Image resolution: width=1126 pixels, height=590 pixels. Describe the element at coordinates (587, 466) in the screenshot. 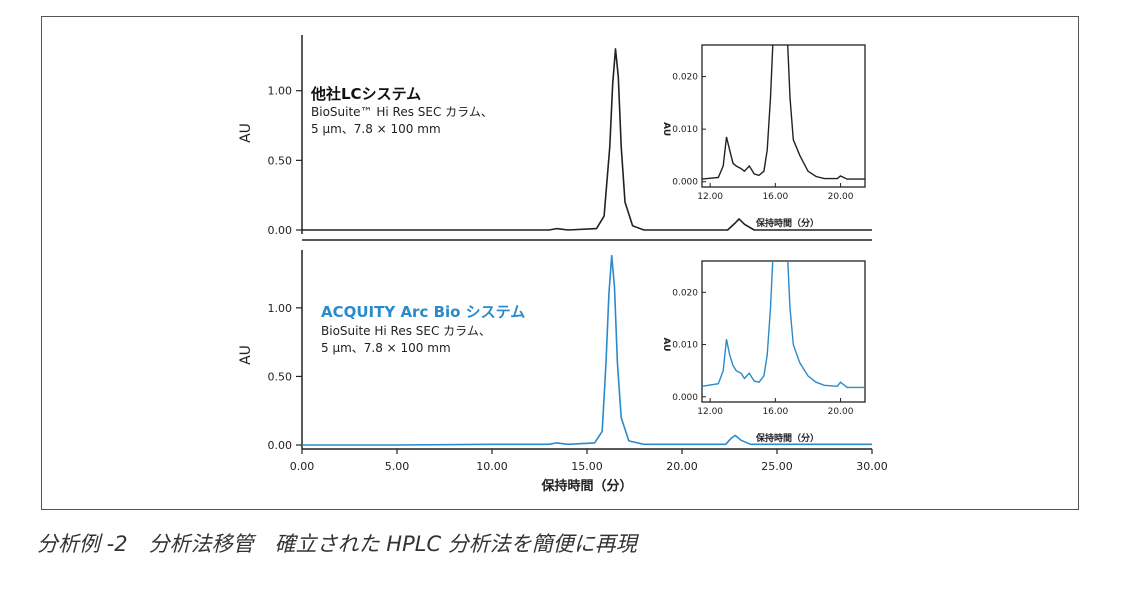

I see `x-tick-label: 15.00` at that location.